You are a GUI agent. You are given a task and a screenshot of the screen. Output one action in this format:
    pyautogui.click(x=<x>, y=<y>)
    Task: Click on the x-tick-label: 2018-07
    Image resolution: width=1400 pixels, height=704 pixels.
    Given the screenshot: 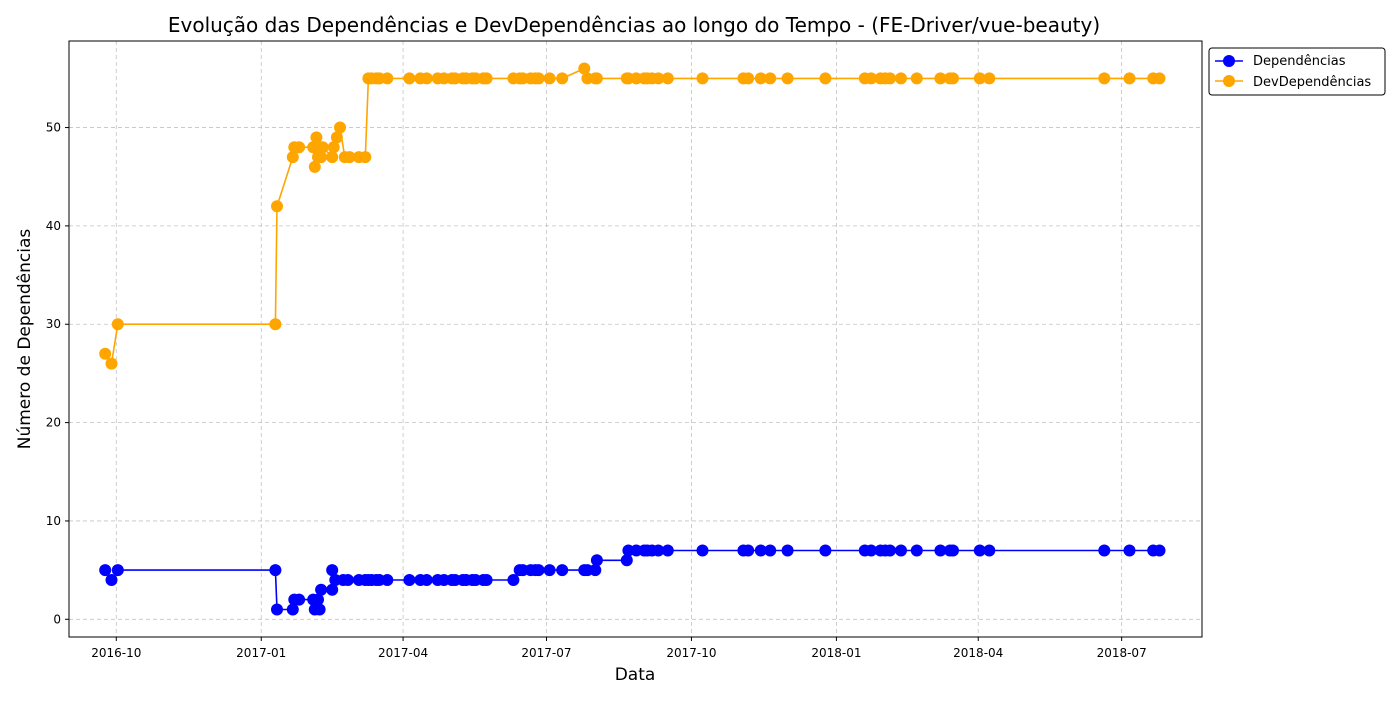 What is the action you would take?
    pyautogui.click(x=1122, y=653)
    